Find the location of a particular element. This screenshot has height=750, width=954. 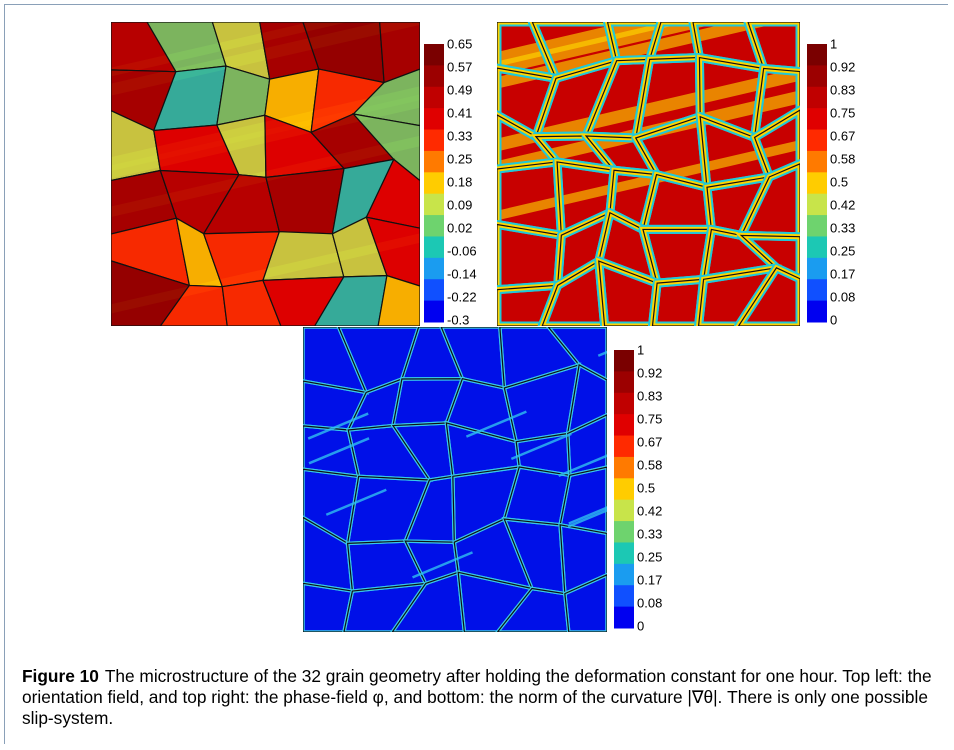

colorbar-tick-label: 0.18 is located at coordinates (459, 181).